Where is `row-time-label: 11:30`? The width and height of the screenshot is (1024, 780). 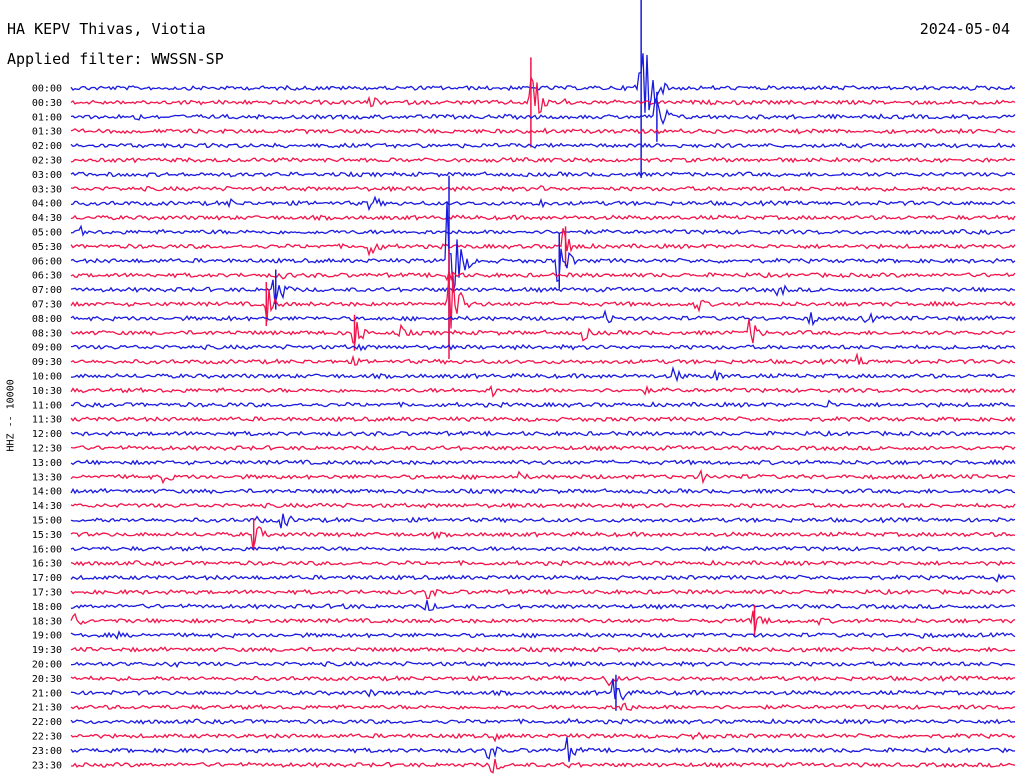
row-time-label: 11:30 is located at coordinates (47, 420).